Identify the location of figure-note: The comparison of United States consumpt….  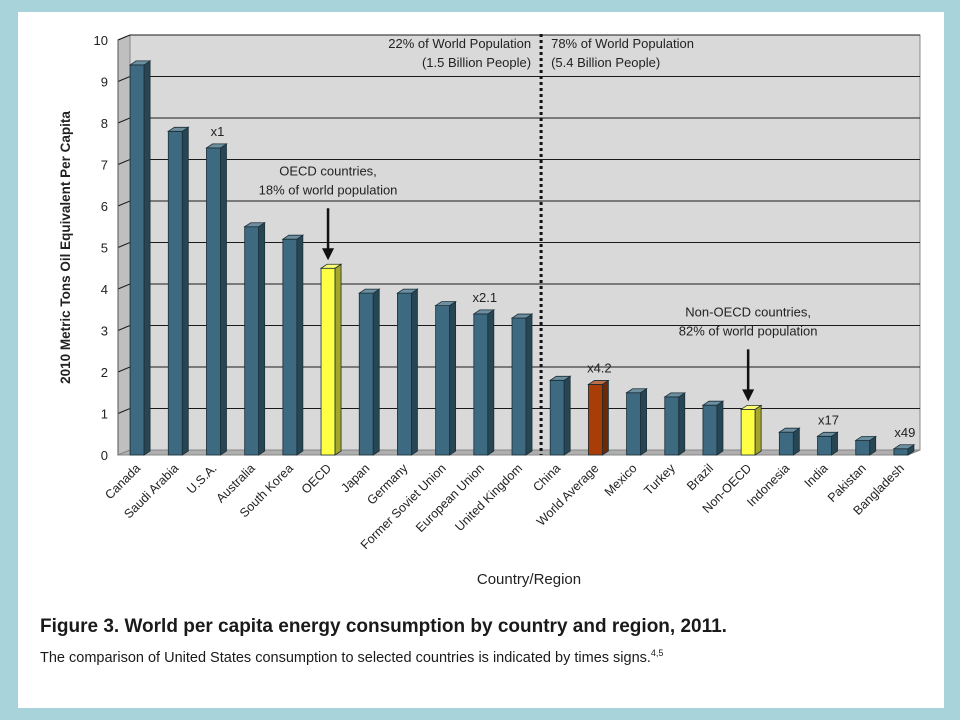
(351, 657).